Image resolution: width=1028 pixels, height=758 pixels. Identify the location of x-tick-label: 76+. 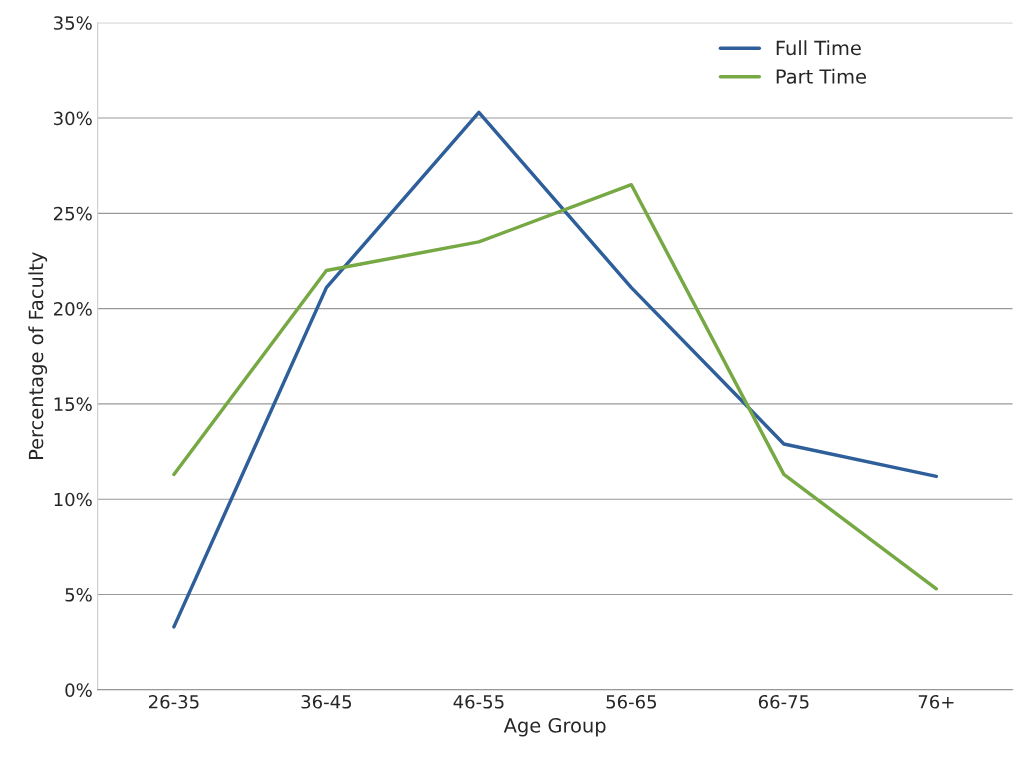
(936, 701).